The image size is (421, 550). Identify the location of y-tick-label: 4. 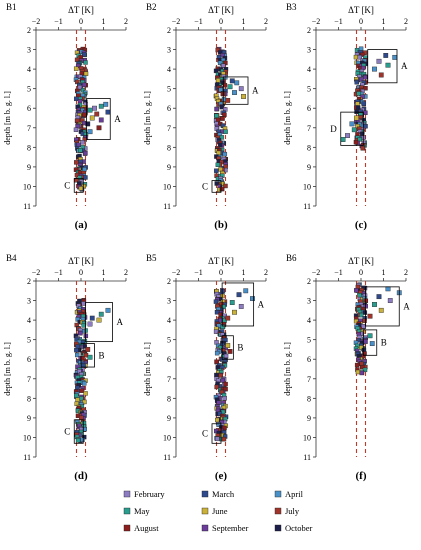
(309, 69).